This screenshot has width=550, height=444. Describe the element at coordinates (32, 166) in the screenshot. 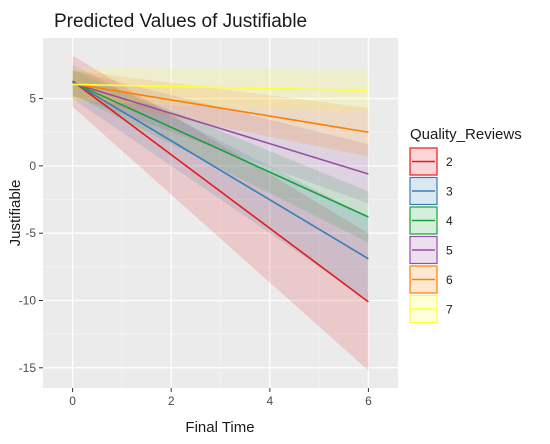

I see `y-tick-label: 0` at that location.